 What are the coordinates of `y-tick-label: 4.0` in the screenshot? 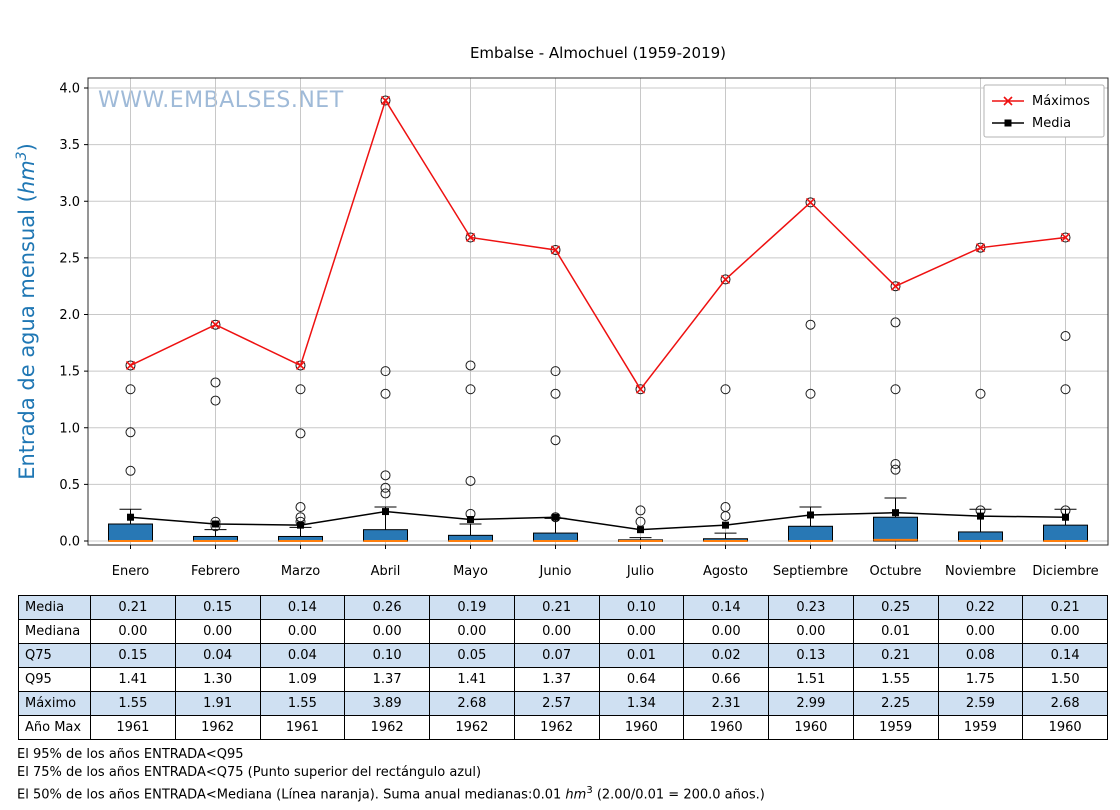 It's located at (69, 89).